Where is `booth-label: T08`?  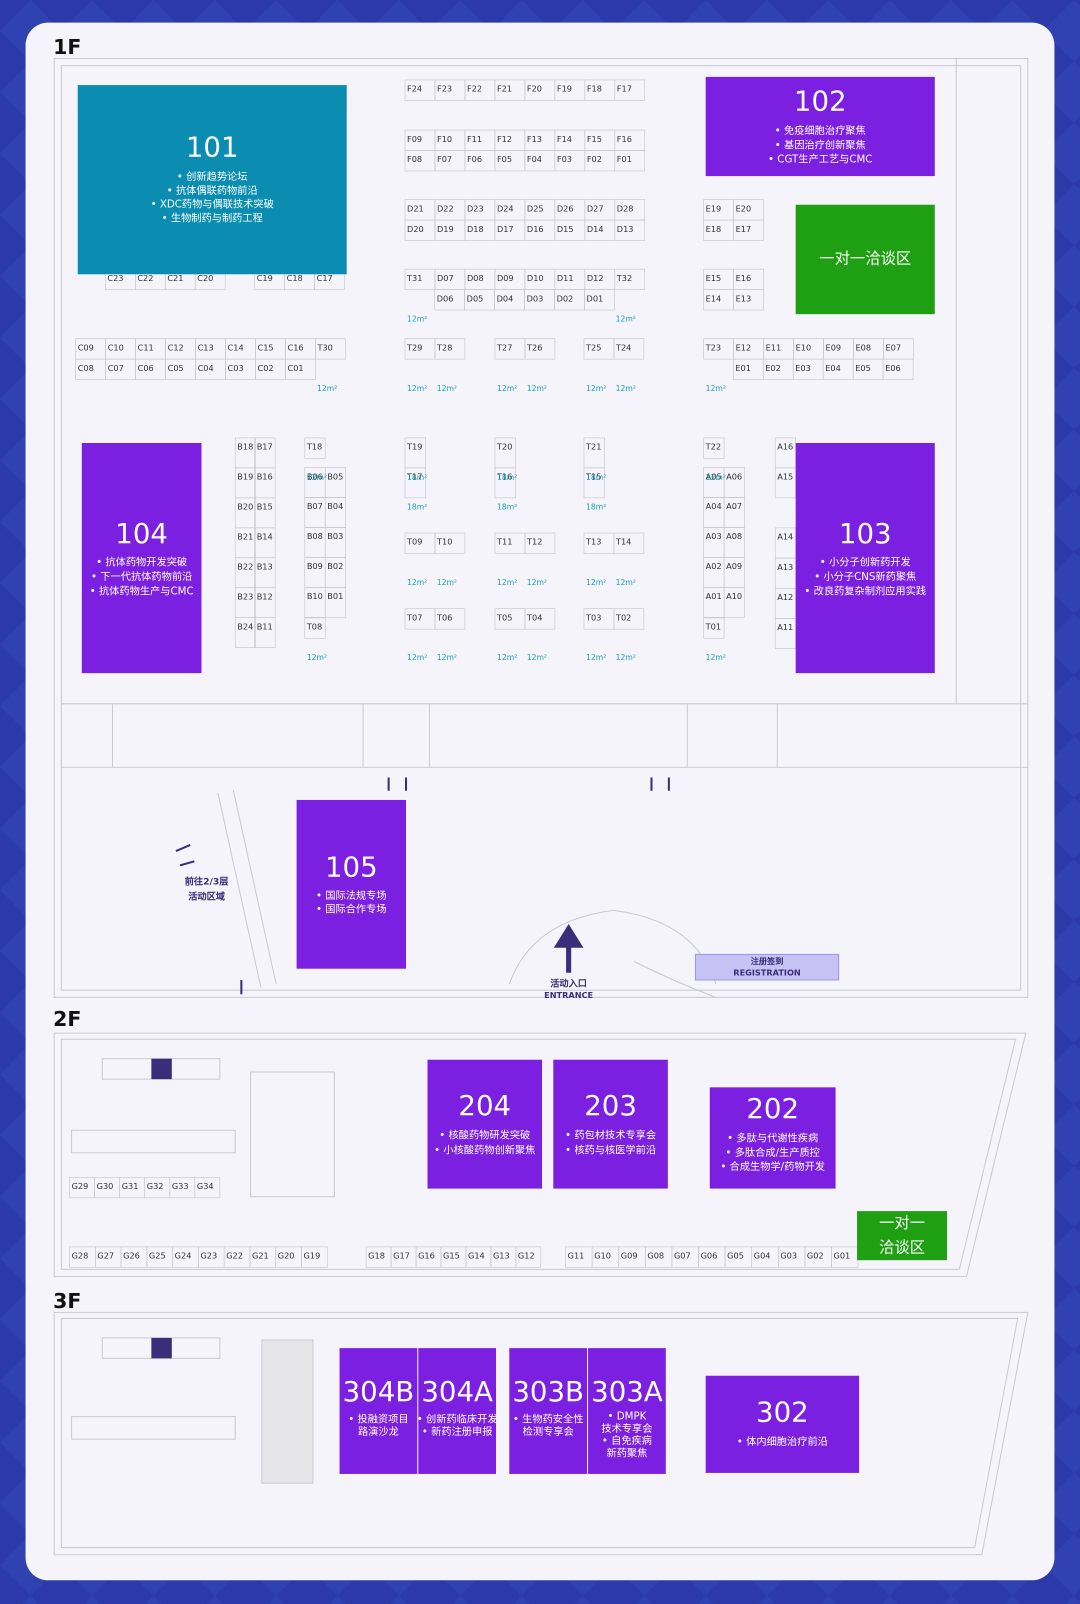
booth-label: T08 is located at coordinates (314, 627).